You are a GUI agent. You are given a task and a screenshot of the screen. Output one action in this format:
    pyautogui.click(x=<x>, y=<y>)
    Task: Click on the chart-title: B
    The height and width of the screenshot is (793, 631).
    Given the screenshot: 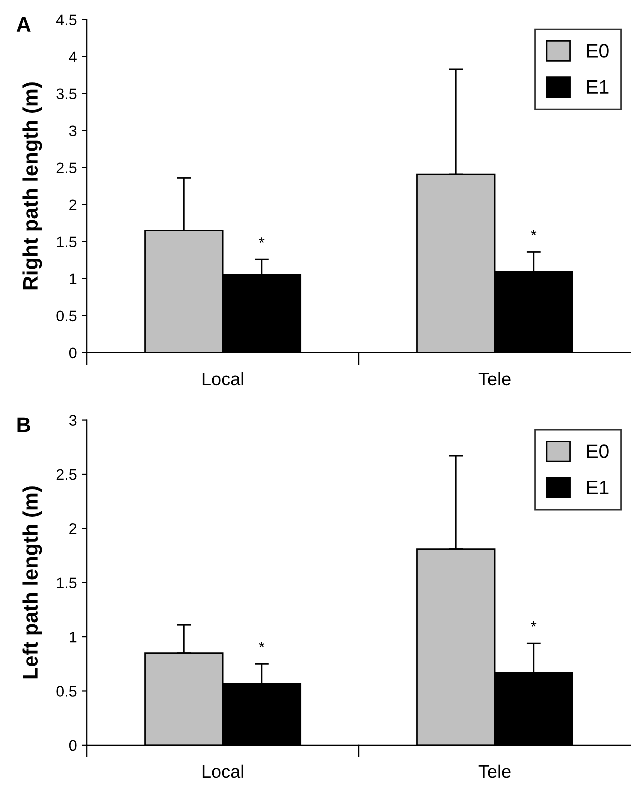 What is the action you would take?
    pyautogui.click(x=24, y=425)
    